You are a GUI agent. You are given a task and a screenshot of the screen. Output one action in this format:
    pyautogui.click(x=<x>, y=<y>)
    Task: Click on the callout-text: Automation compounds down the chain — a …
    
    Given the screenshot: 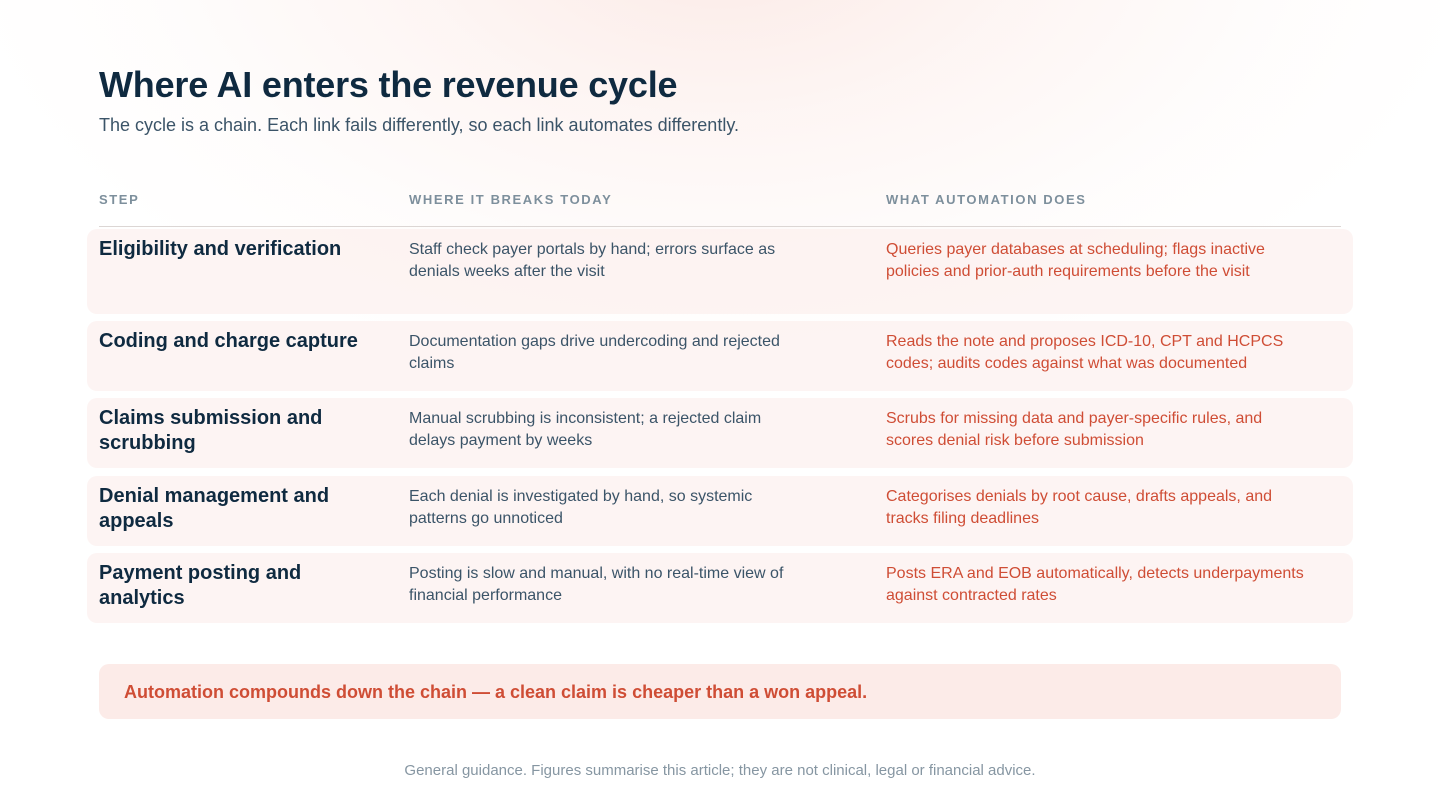 What is the action you would take?
    pyautogui.click(x=496, y=692)
    